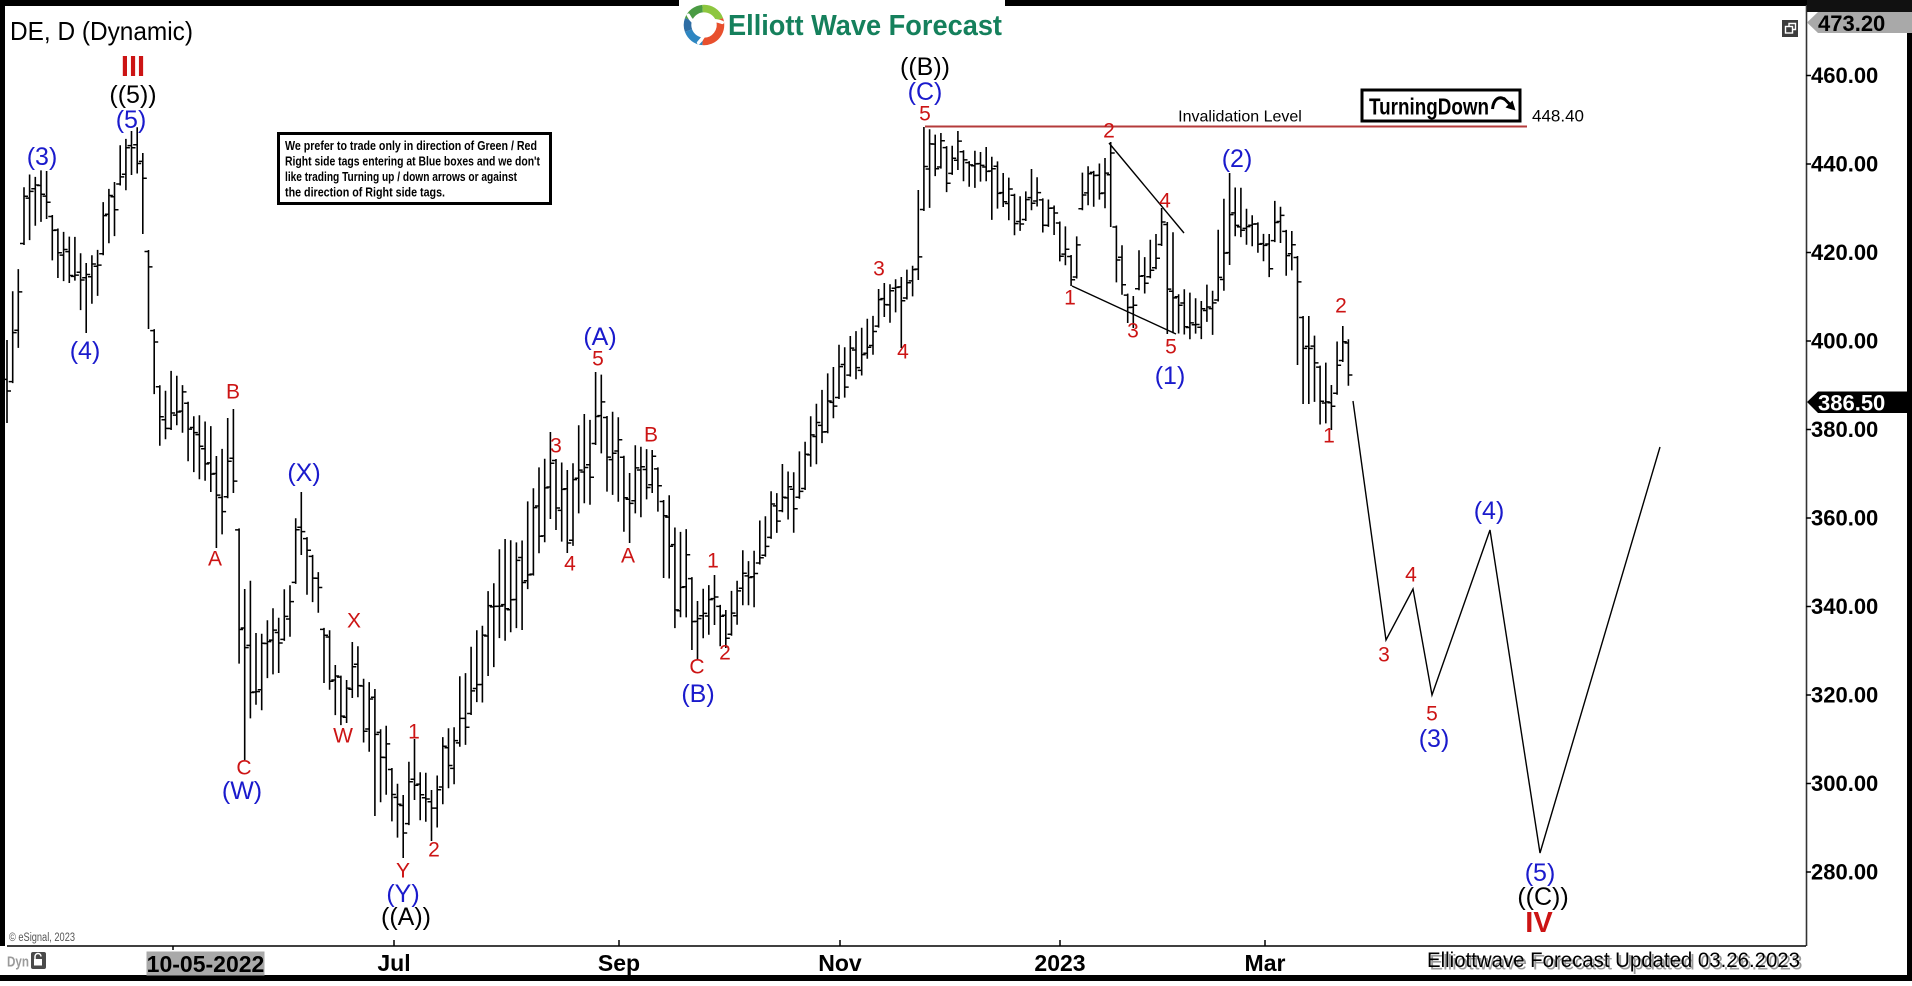  What do you see at coordinates (599, 337) in the screenshot?
I see `svg-text: (A)` at bounding box center [599, 337].